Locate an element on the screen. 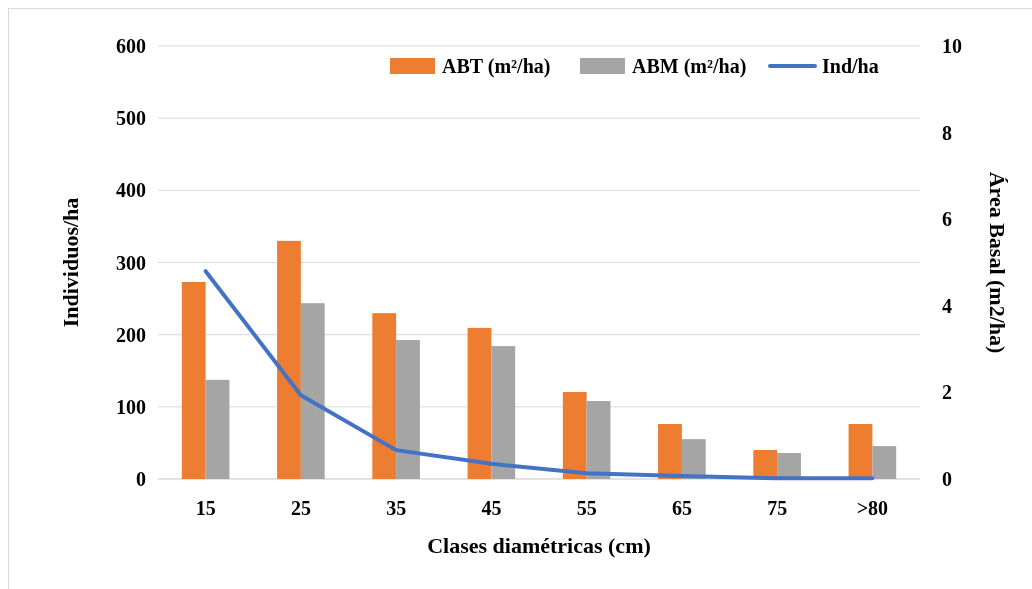 The image size is (1032, 589). x-tick-label: 45 is located at coordinates (491, 508).